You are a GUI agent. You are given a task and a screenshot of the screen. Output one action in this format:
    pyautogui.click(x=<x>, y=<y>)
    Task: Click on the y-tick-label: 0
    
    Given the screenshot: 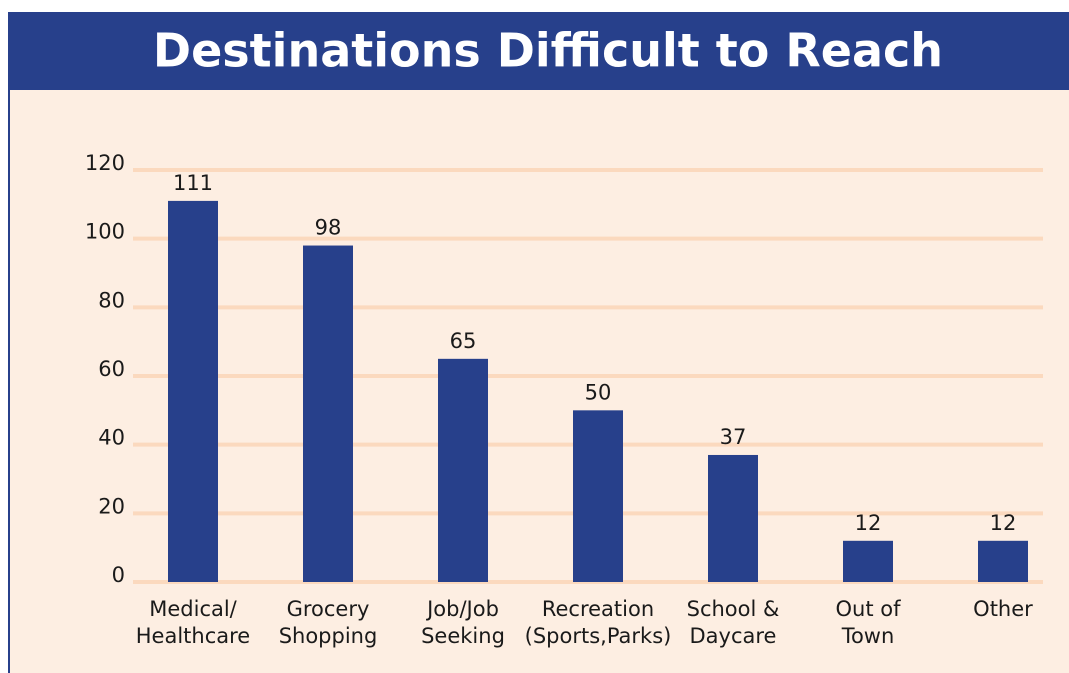 What is the action you would take?
    pyautogui.click(x=118, y=575)
    